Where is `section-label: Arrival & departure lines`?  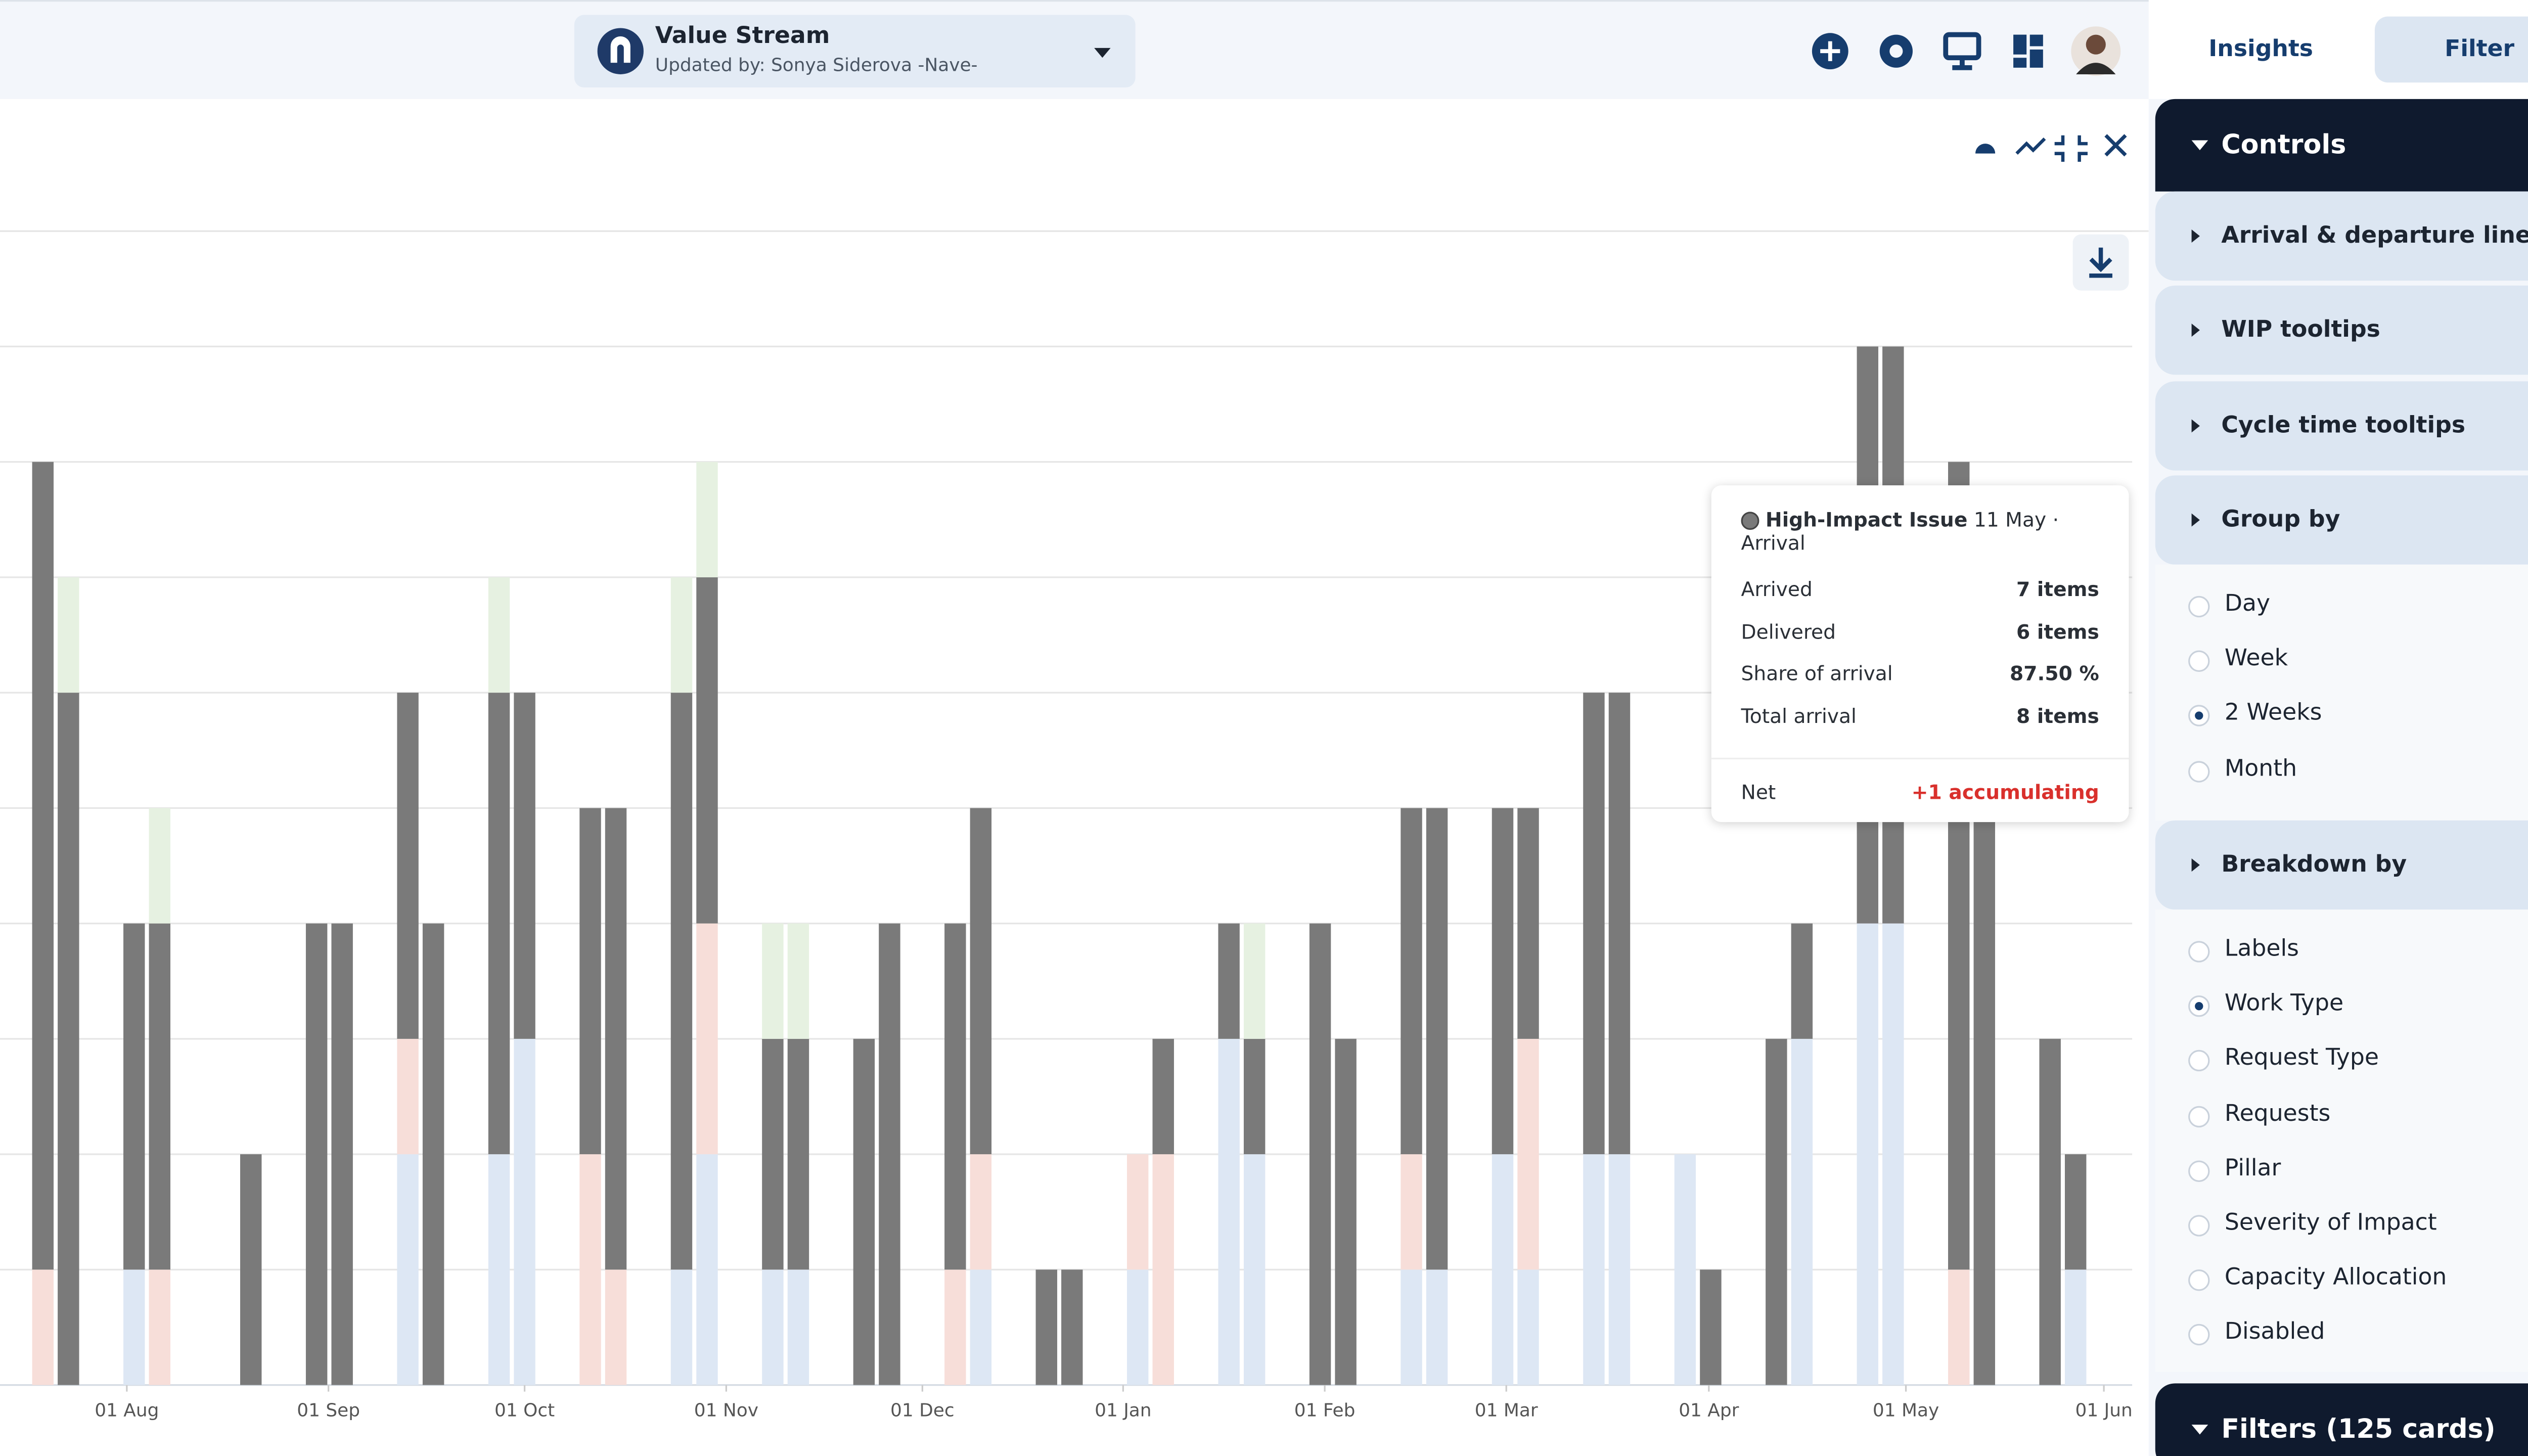
section-label: Arrival & departure lines is located at coordinates (2374, 236).